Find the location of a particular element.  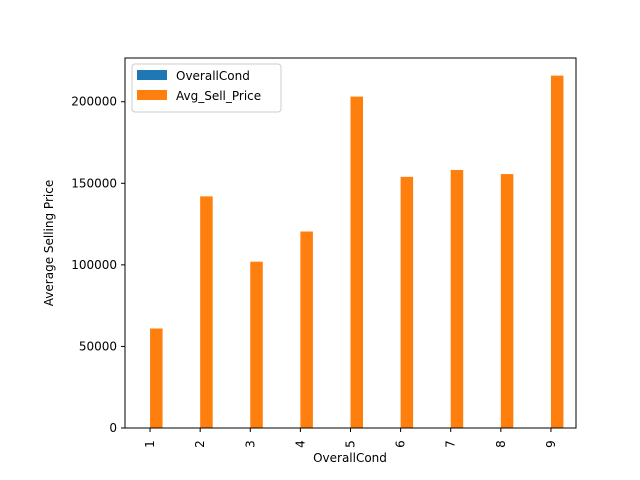

x-tick-label-8: 8 is located at coordinates (501, 444).